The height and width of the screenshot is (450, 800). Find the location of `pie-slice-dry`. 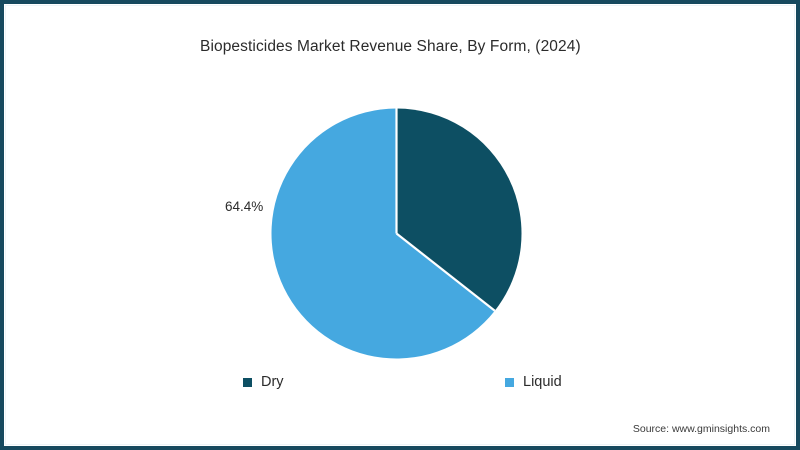

pie-slice-dry is located at coordinates (459, 209).